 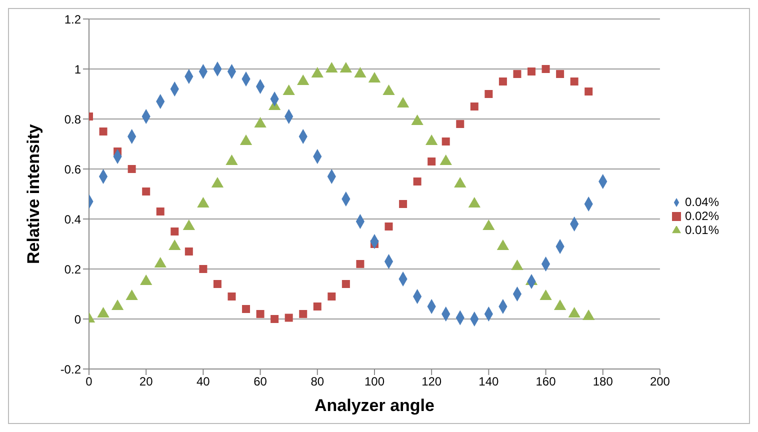 What do you see at coordinates (701, 230) in the screenshot?
I see `legend-label: 0.01%` at bounding box center [701, 230].